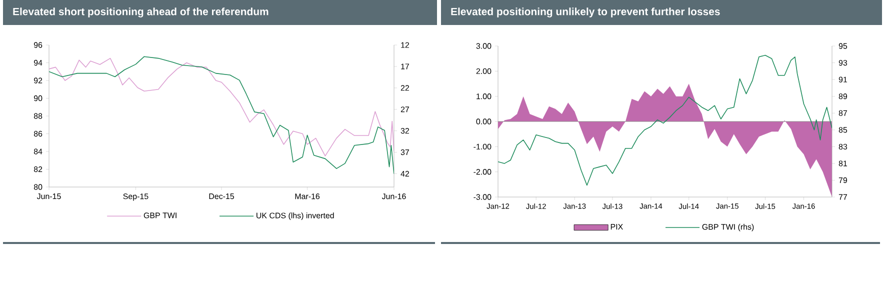 Image resolution: width=885 pixels, height=286 pixels. Describe the element at coordinates (585, 13) in the screenshot. I see `chart-title: Elevated positioning unlikely to prevent further losses` at that location.